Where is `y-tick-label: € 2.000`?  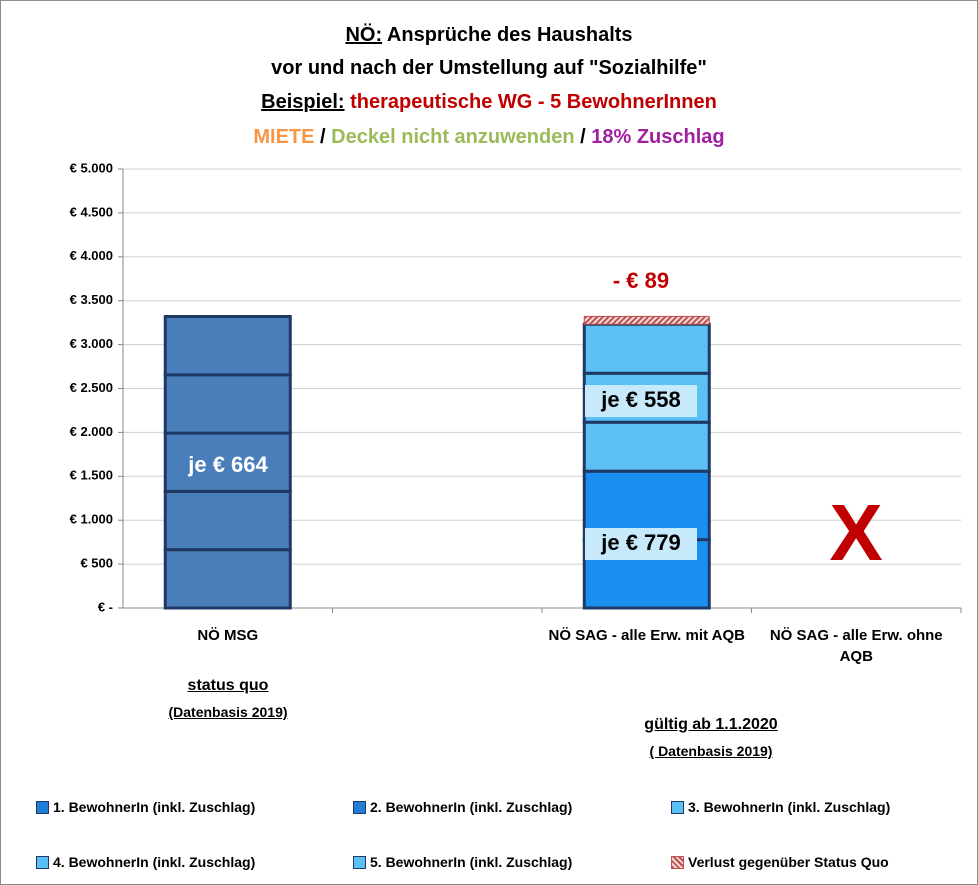 y-tick-label: € 2.000 is located at coordinates (91, 431).